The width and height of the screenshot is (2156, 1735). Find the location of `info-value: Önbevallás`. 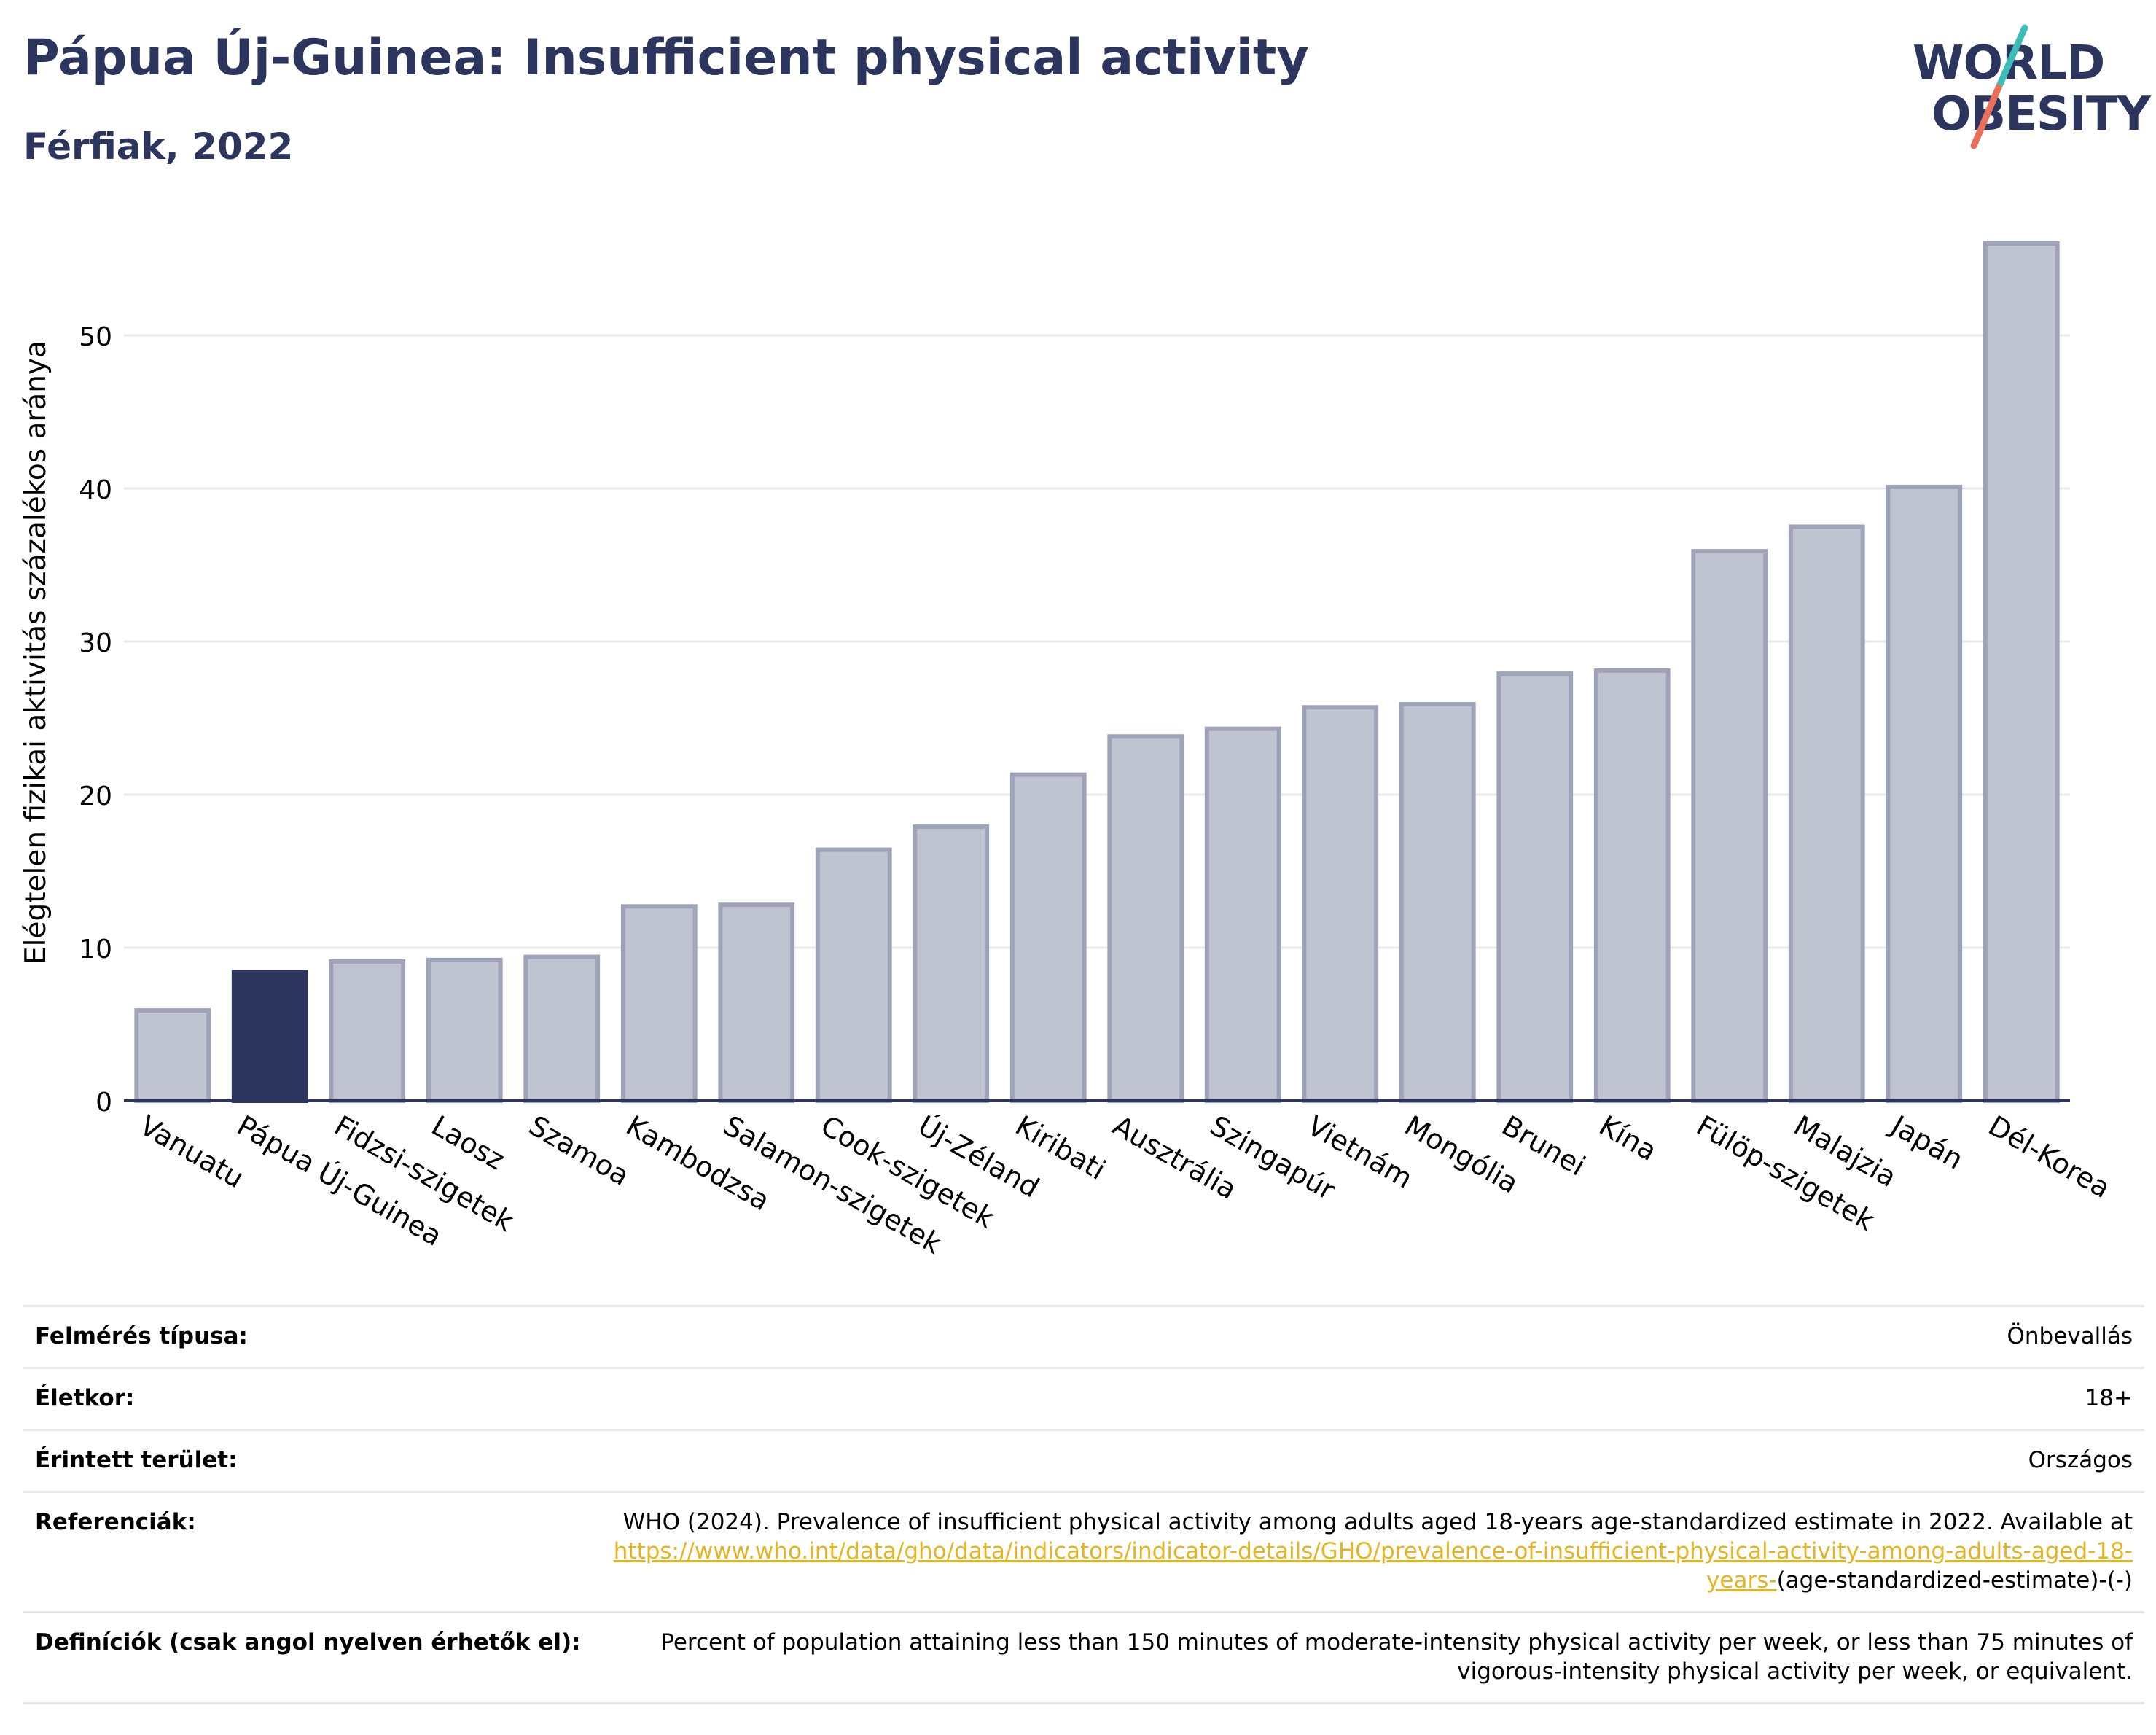

info-value: Önbevallás is located at coordinates (2070, 1336).